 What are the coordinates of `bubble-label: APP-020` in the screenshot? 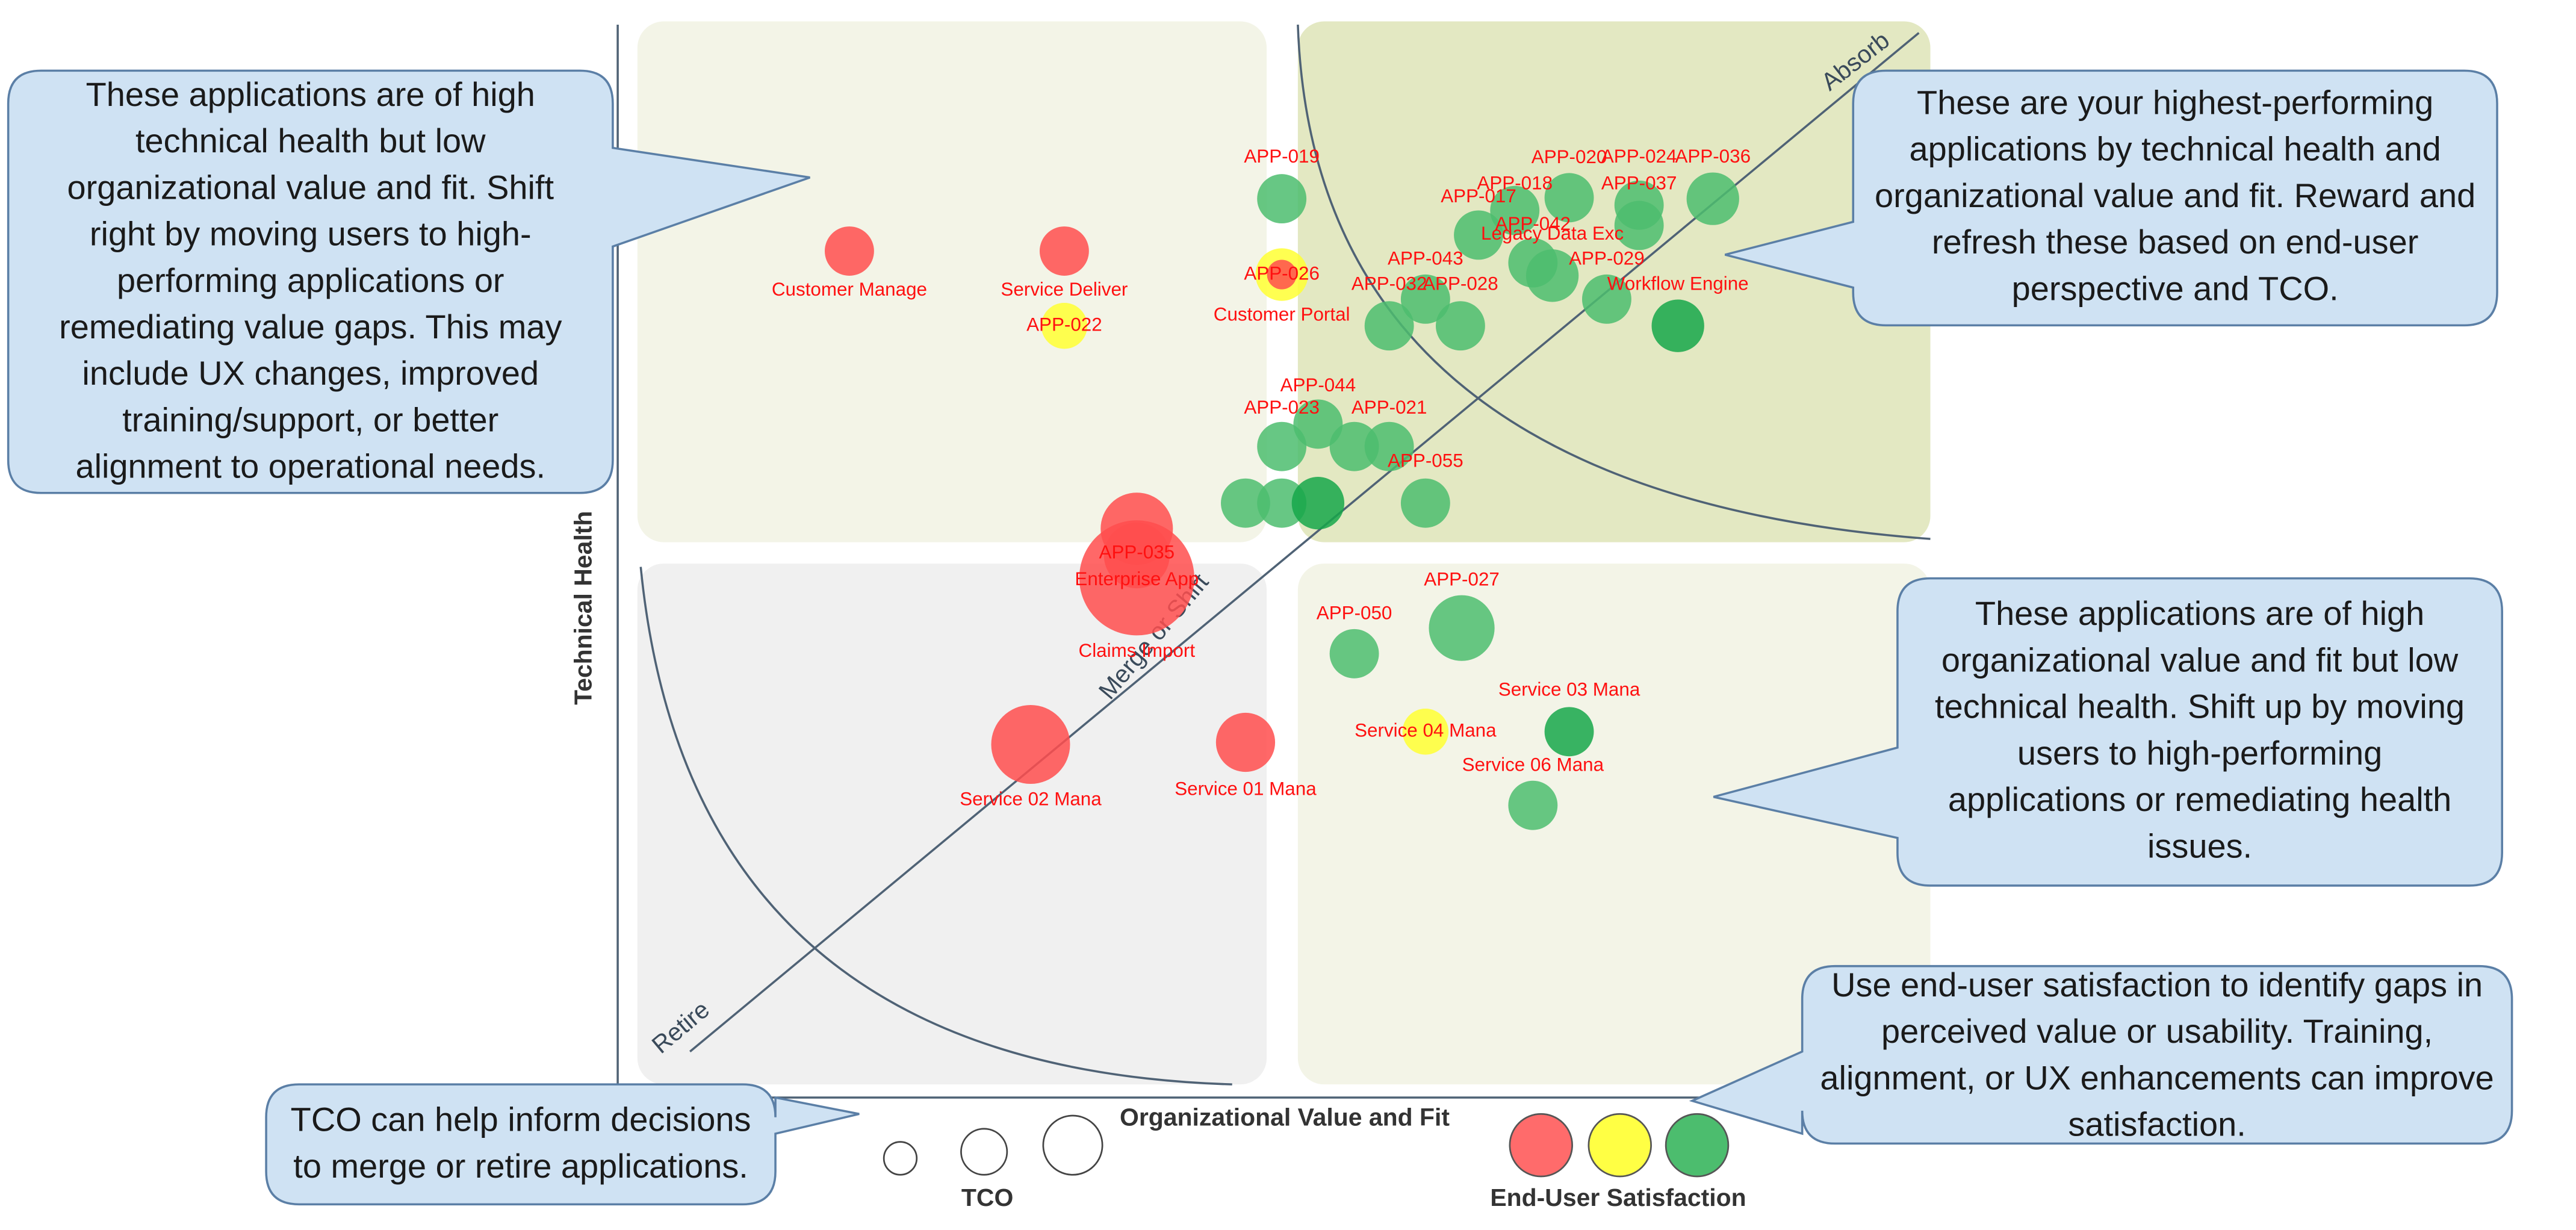 It's located at (1569, 156).